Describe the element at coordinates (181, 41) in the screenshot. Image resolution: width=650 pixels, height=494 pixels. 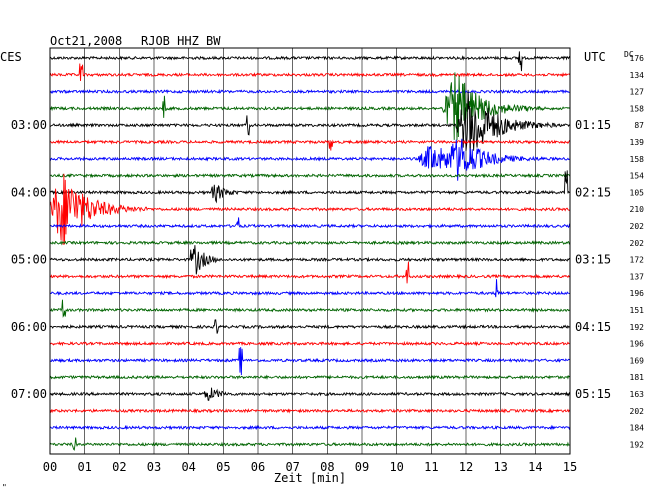
I see `chart-station: RJOB HHZ BW` at that location.